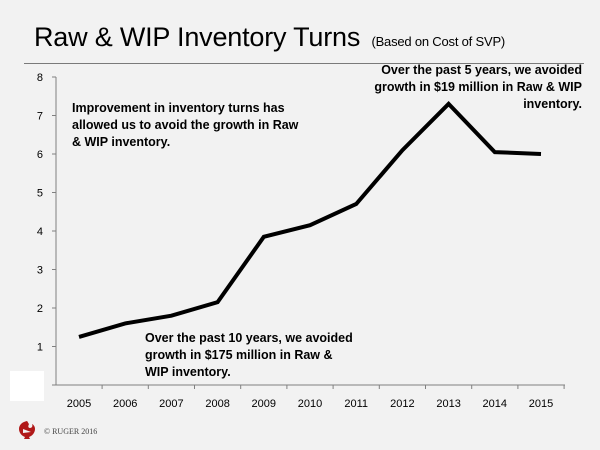 This screenshot has height=450, width=600. Describe the element at coordinates (125, 404) in the screenshot. I see `x-tick-label: 2006` at that location.